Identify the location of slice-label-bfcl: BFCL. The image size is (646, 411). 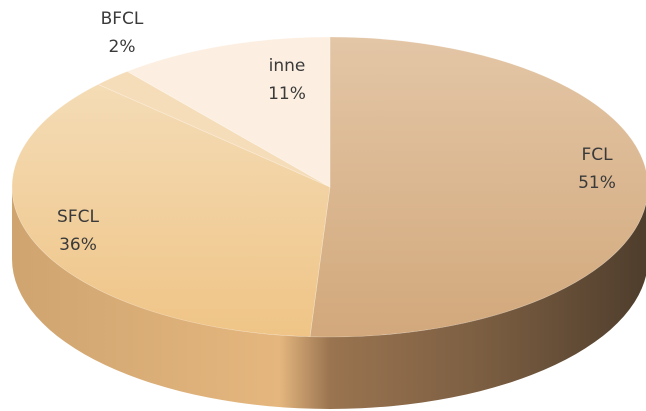
(122, 19).